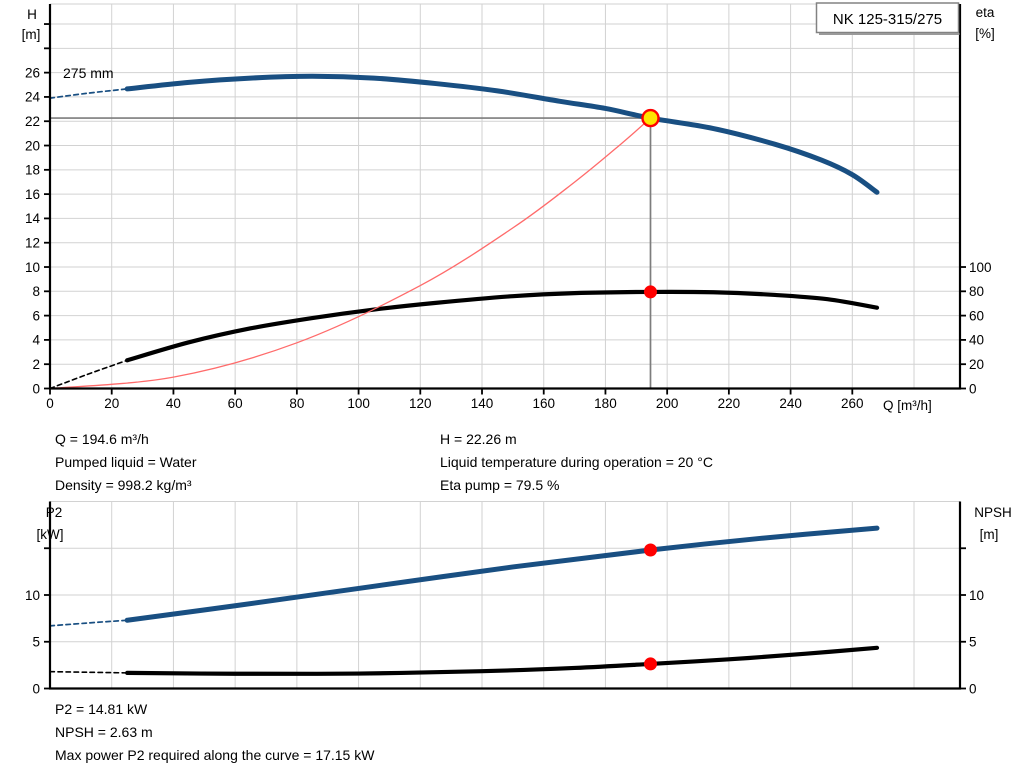 This screenshot has width=1024, height=781. What do you see at coordinates (36, 364) in the screenshot?
I see `y-left-tick-label: 2` at bounding box center [36, 364].